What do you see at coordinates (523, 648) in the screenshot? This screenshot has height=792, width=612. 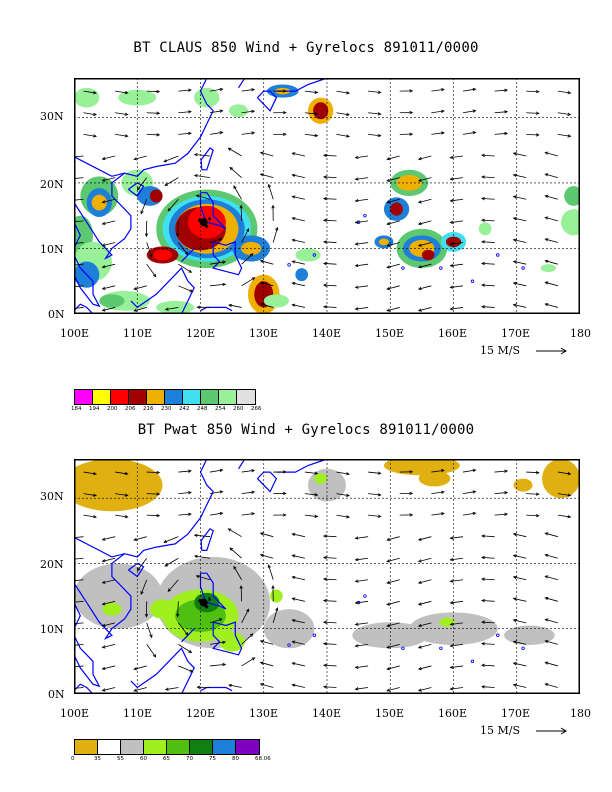 I see `island` at bounding box center [523, 648].